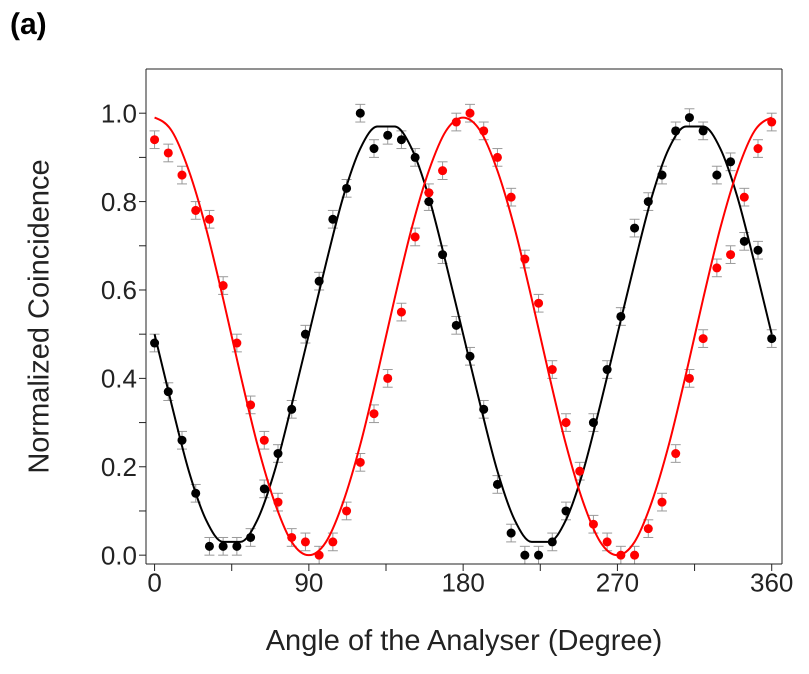 This screenshot has height=674, width=809. Describe the element at coordinates (28, 25) in the screenshot. I see `text: (a)` at that location.